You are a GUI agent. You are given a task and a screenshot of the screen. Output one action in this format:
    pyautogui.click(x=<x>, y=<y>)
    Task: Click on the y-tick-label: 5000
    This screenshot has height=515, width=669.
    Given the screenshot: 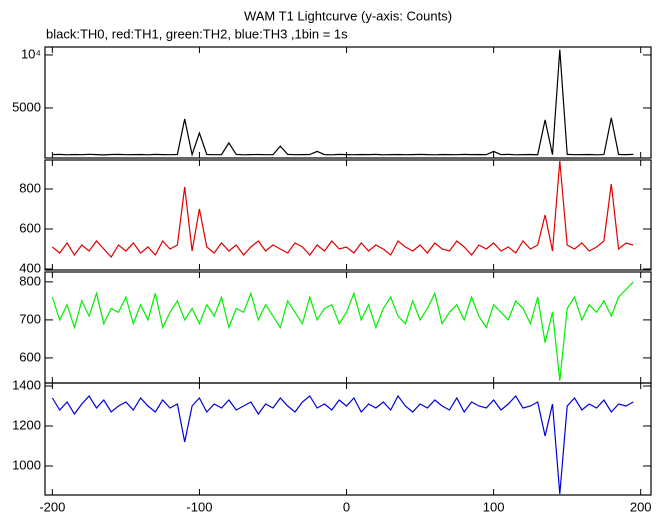 What is the action you would take?
    pyautogui.click(x=26, y=106)
    